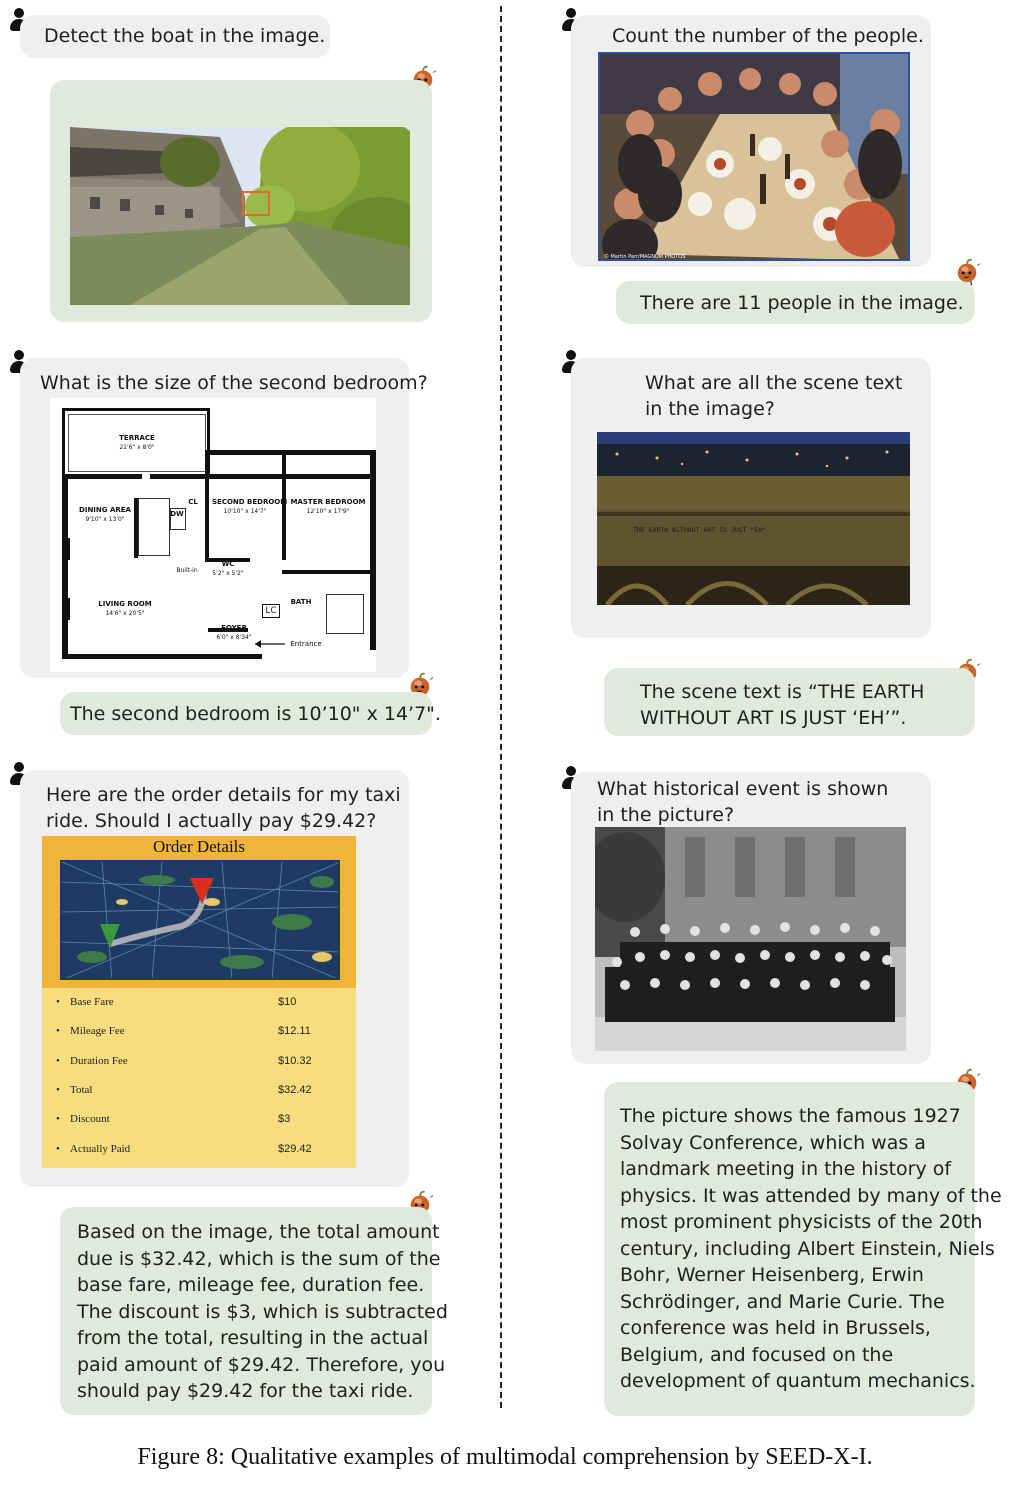  Describe the element at coordinates (295, 1148) in the screenshot. I see `order-item-value: $29.42` at that location.